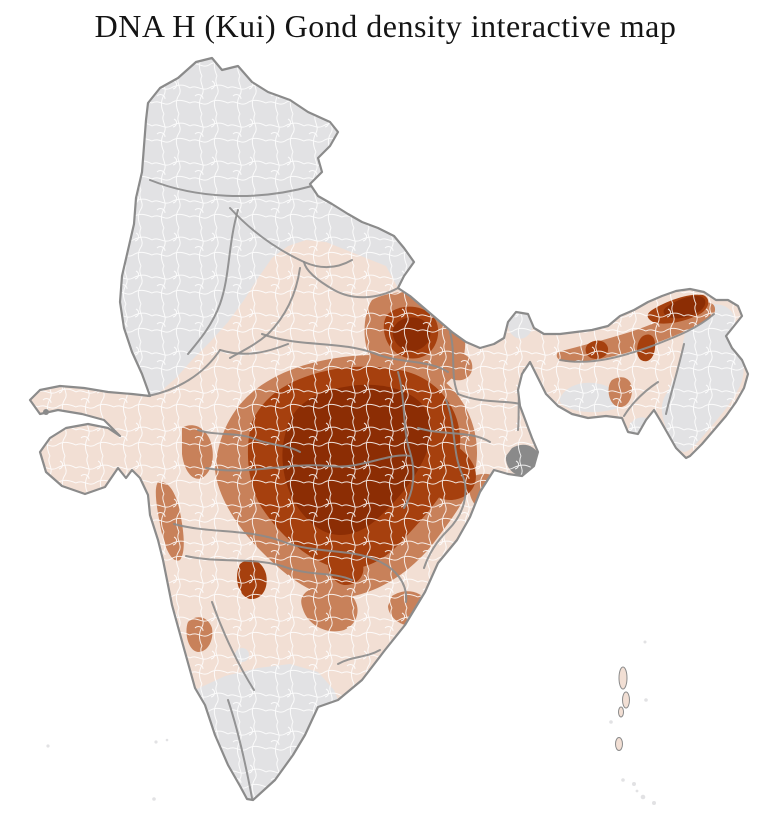 This screenshot has width=771, height=813. What do you see at coordinates (385, 26) in the screenshot?
I see `page-title: DNA H (Kui) Gond density interactive map` at bounding box center [385, 26].